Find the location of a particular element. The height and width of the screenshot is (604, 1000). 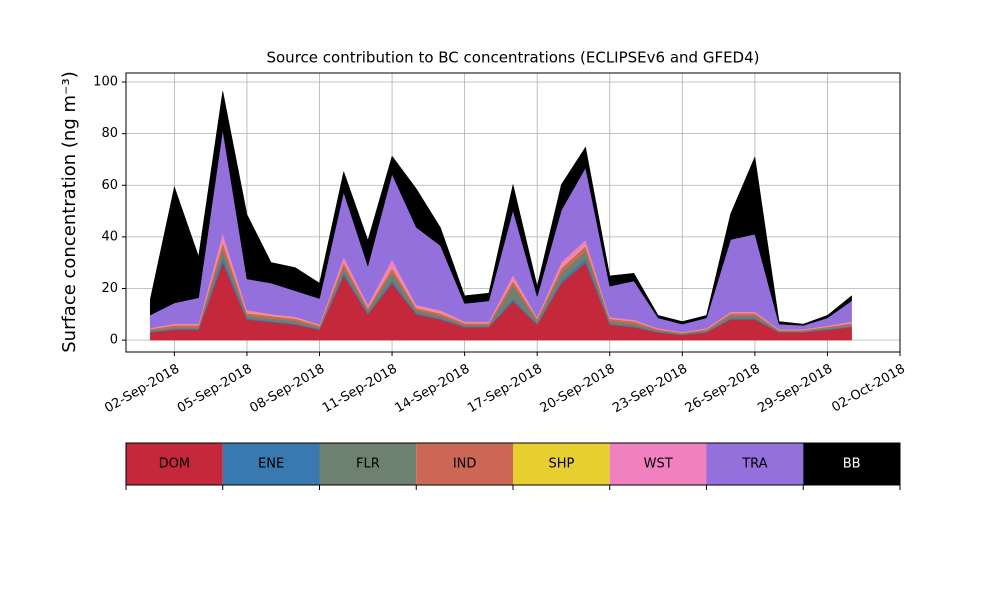

x-tick-label: 02-Oct-2018 is located at coordinates (868, 389).